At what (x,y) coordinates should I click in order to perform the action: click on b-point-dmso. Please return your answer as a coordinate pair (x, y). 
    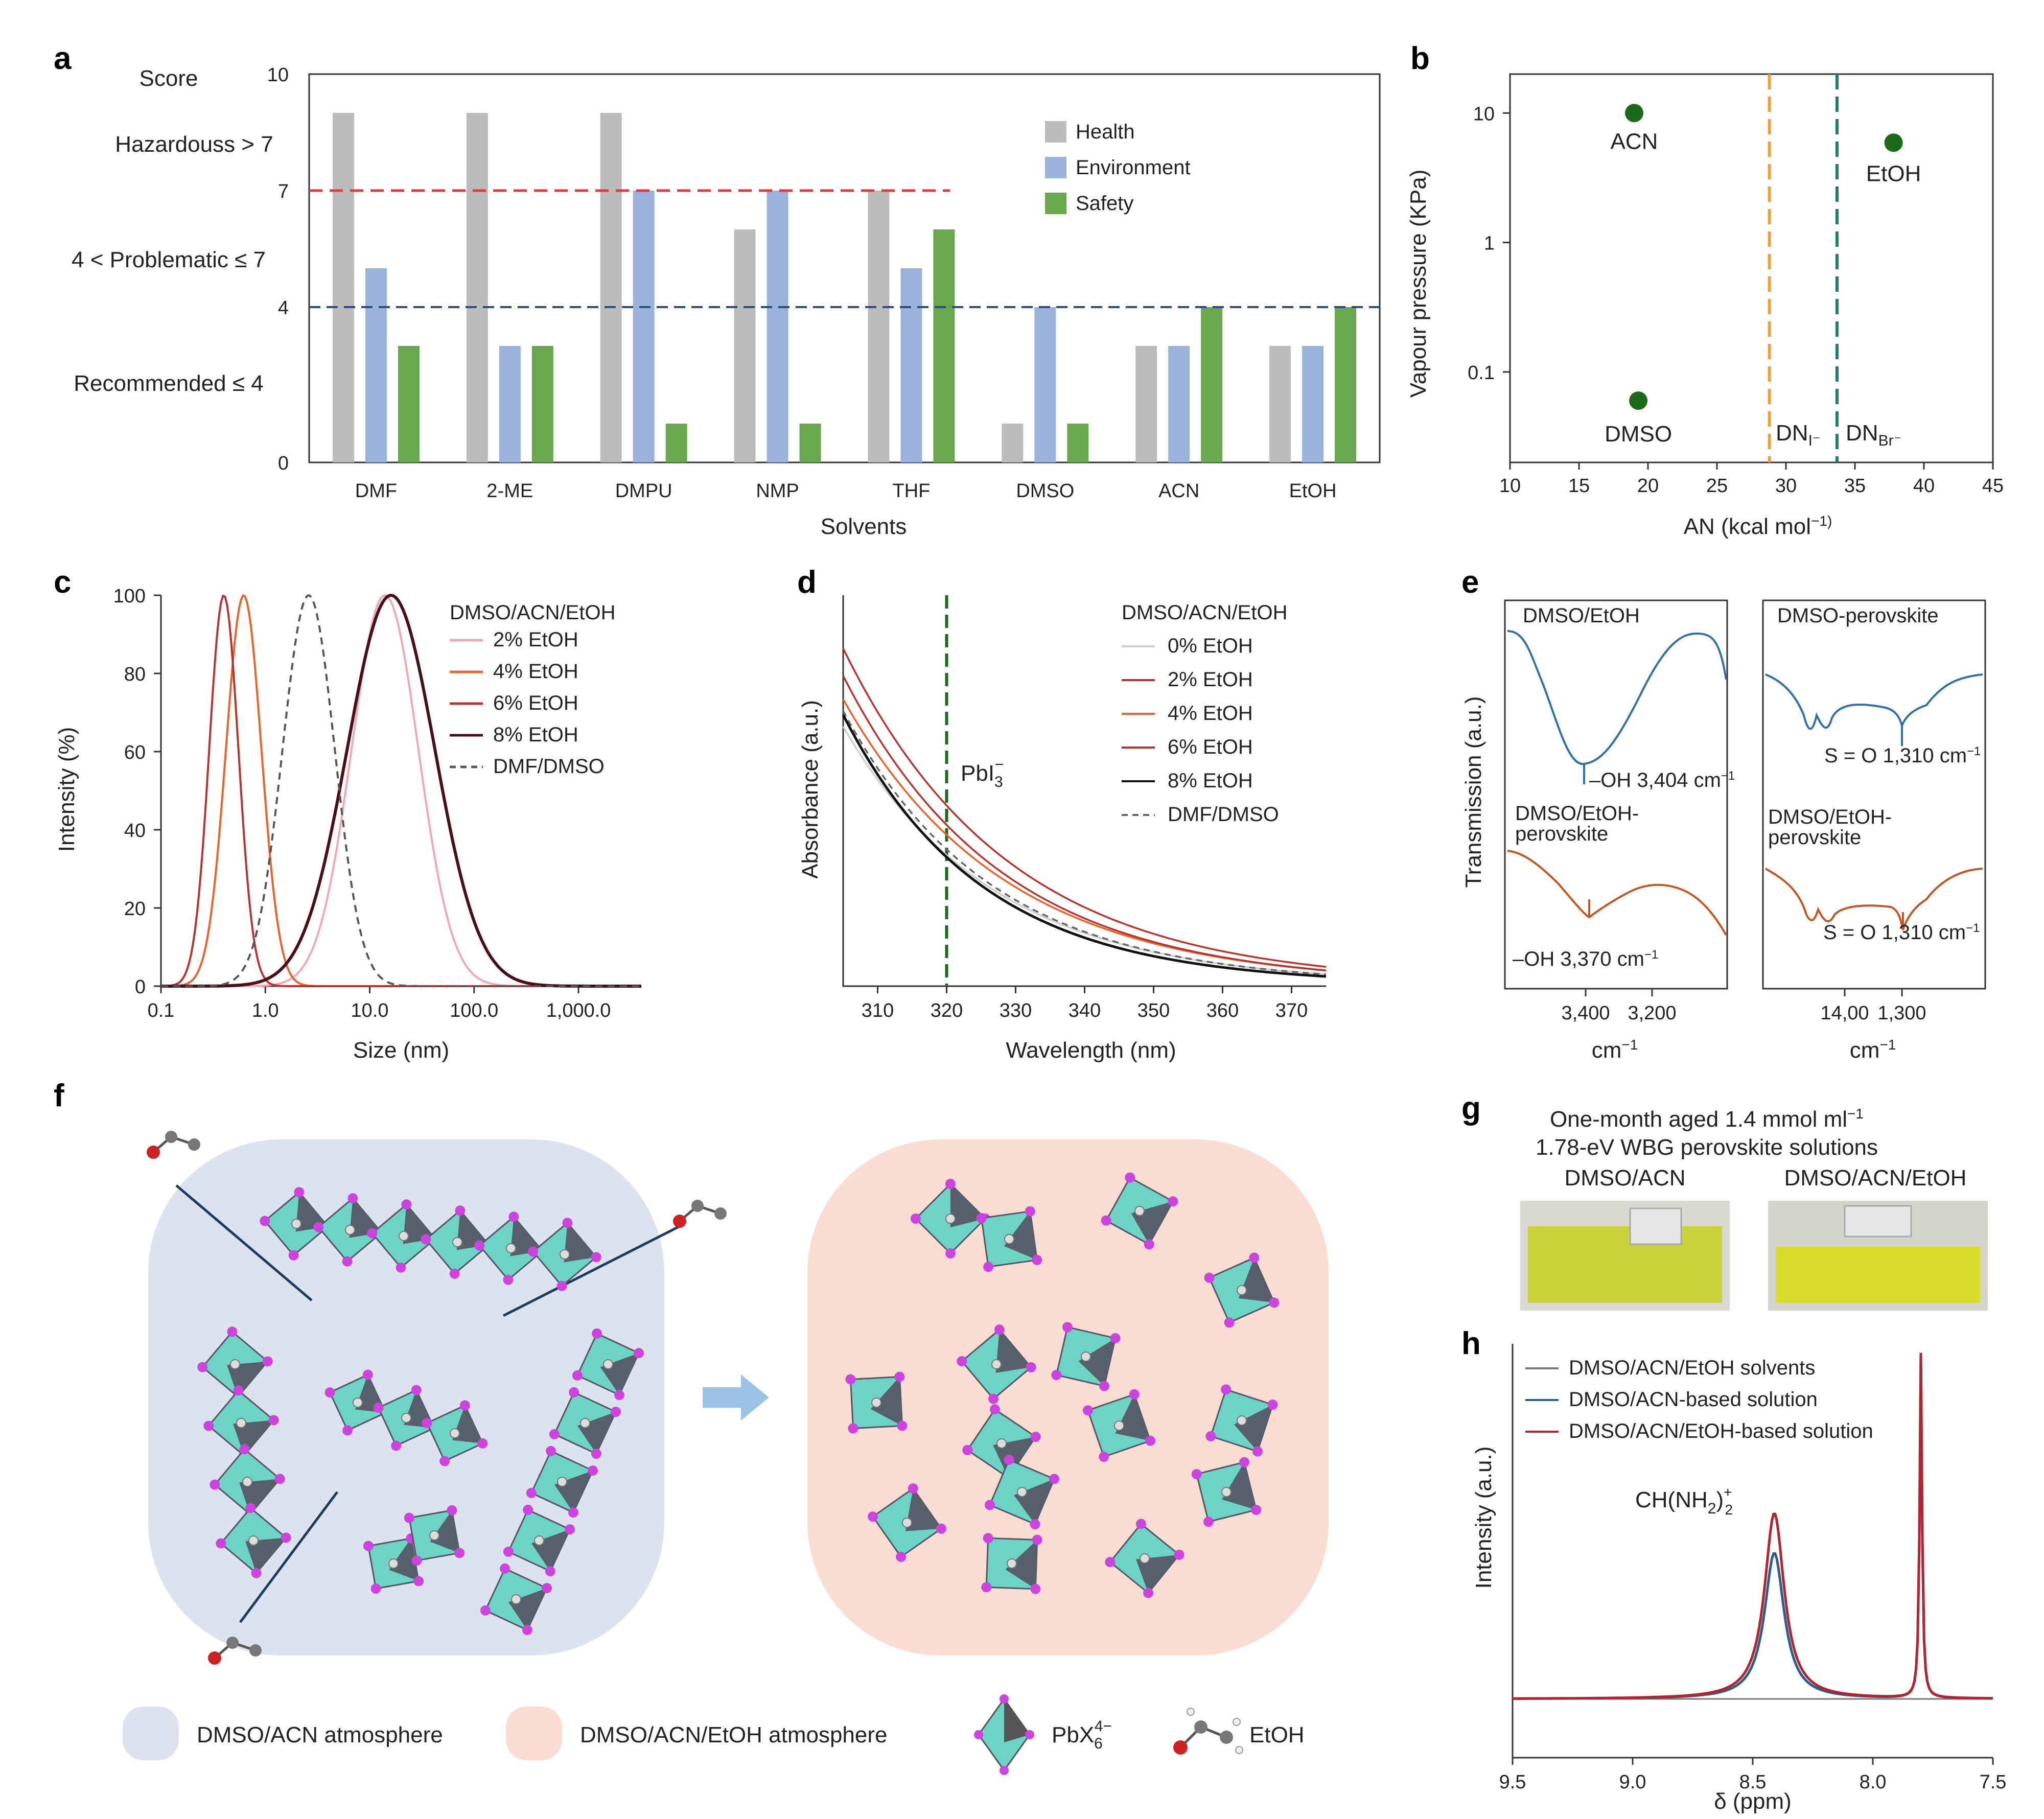
    Looking at the image, I should click on (1638, 401).